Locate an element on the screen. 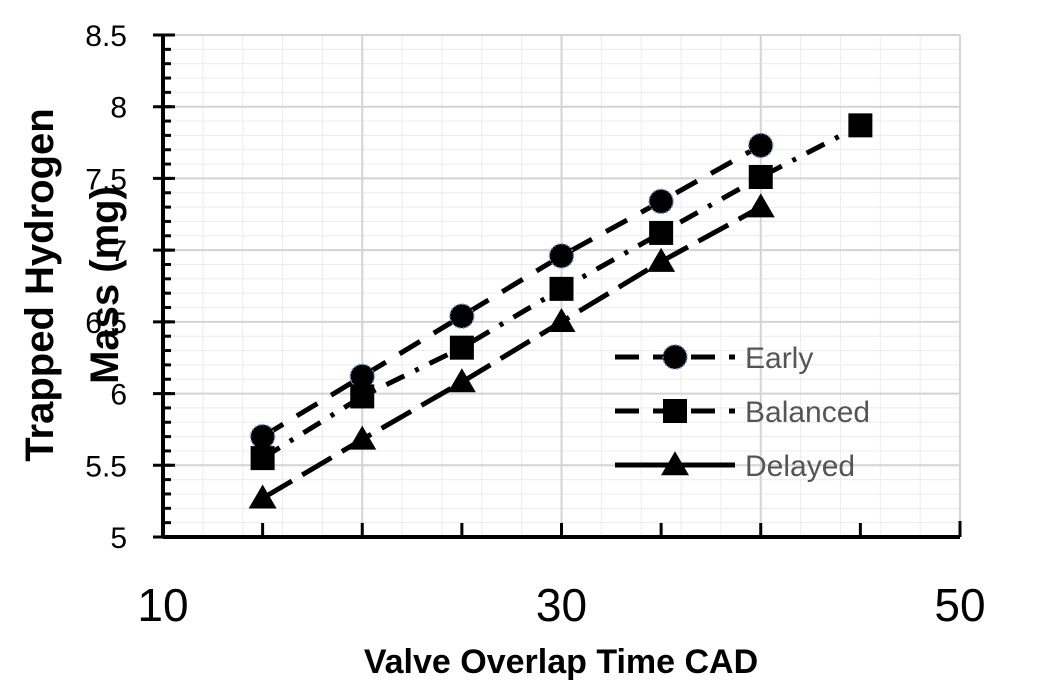 This screenshot has width=1039, height=691. legend-marker-early is located at coordinates (675, 357).